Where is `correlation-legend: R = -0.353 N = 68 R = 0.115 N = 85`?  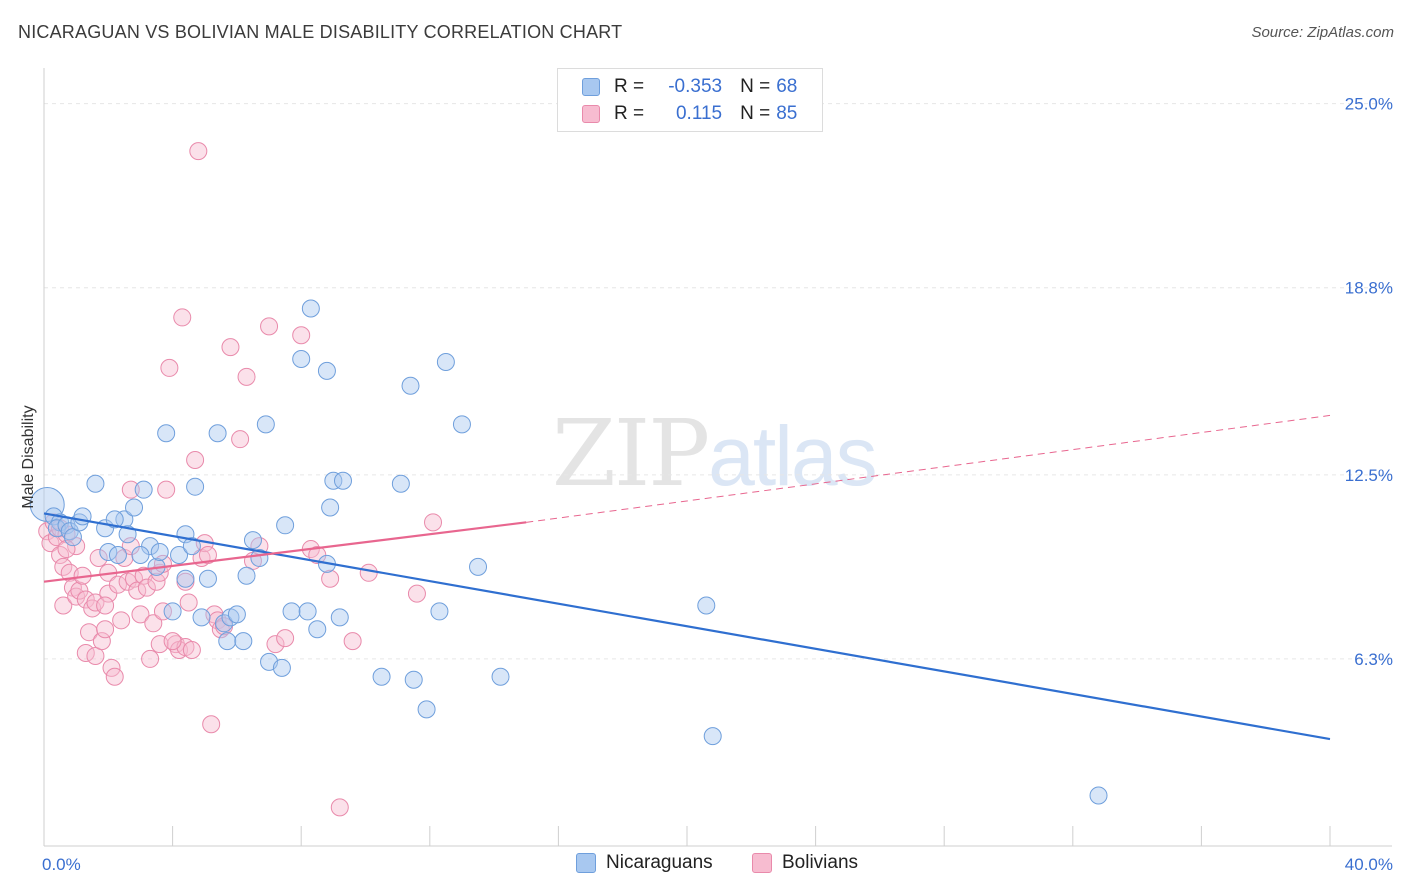 correlation-legend: R = -0.353 N = 68 R = 0.115 N = 85 is located at coordinates (690, 100).